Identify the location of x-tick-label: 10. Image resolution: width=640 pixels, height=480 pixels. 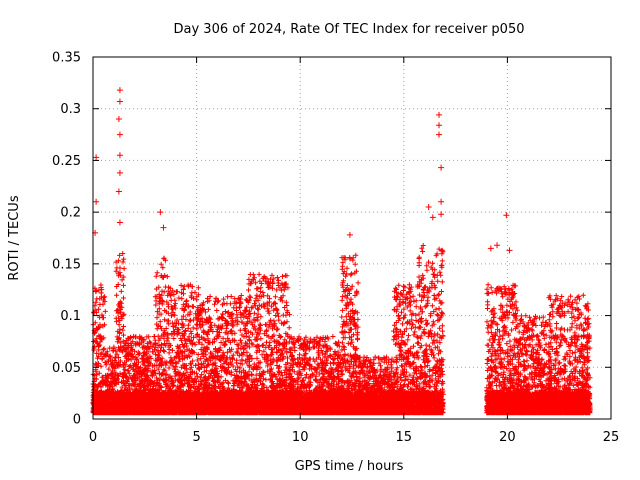
(300, 437).